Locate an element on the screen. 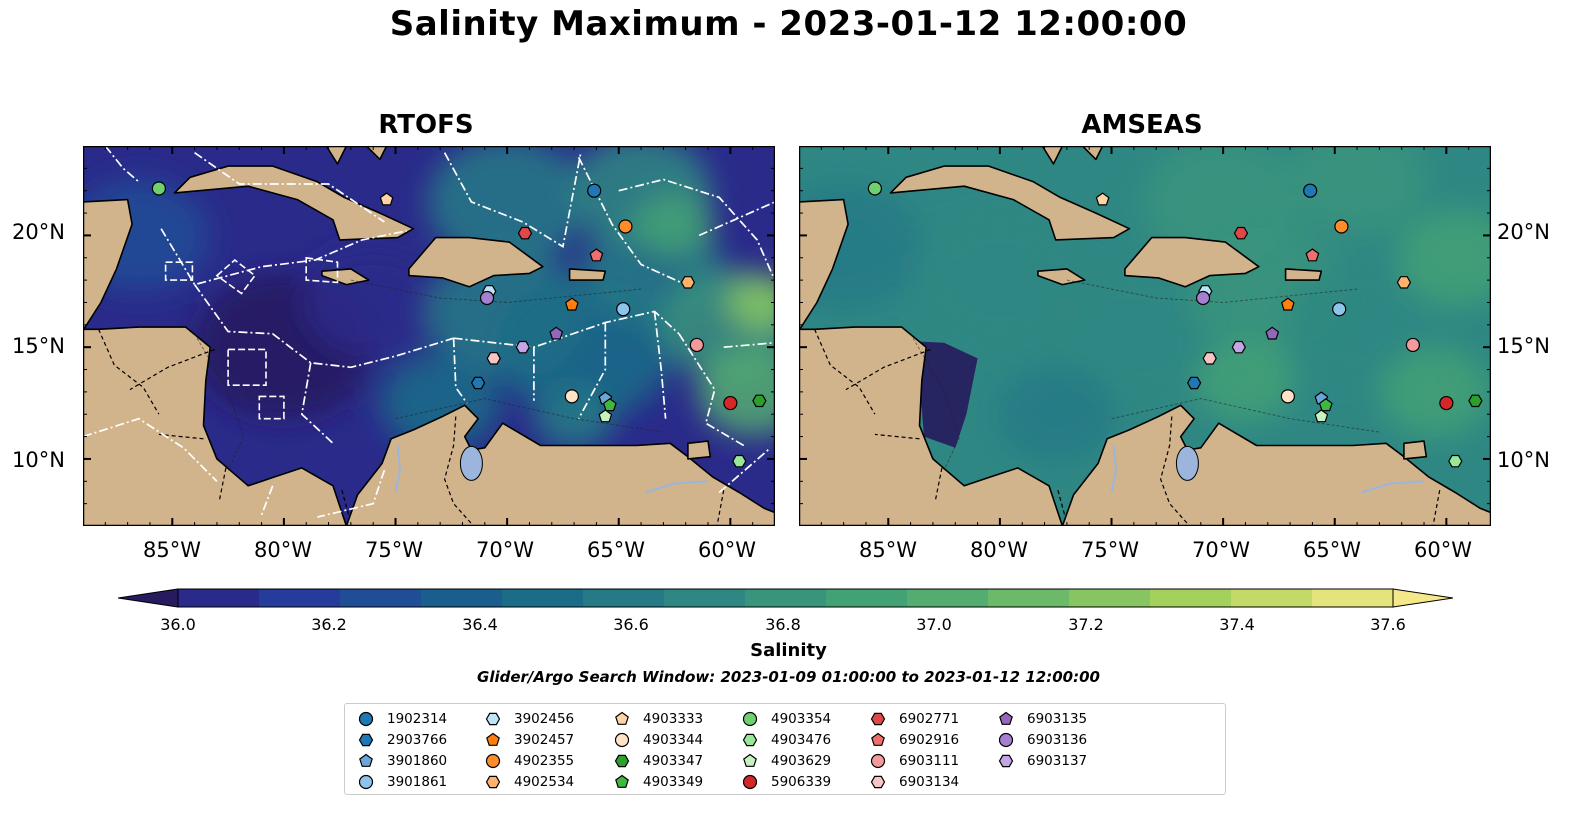 This screenshot has height=827, width=1577. legend-label: 3902456 is located at coordinates (544, 719).